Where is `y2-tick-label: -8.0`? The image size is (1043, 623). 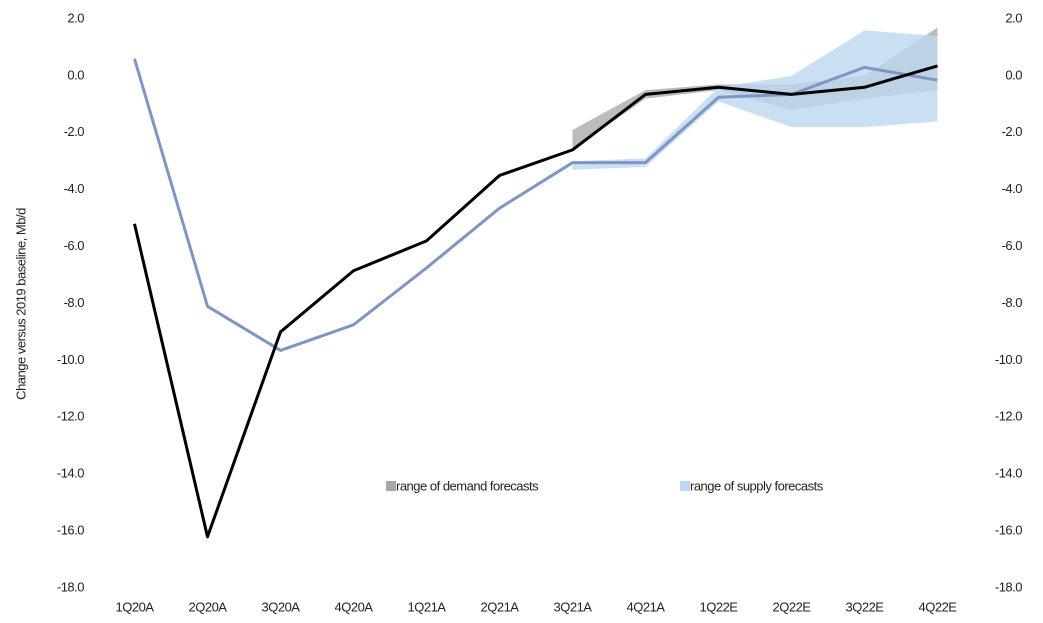
y2-tick-label: -8.0 is located at coordinates (1012, 302).